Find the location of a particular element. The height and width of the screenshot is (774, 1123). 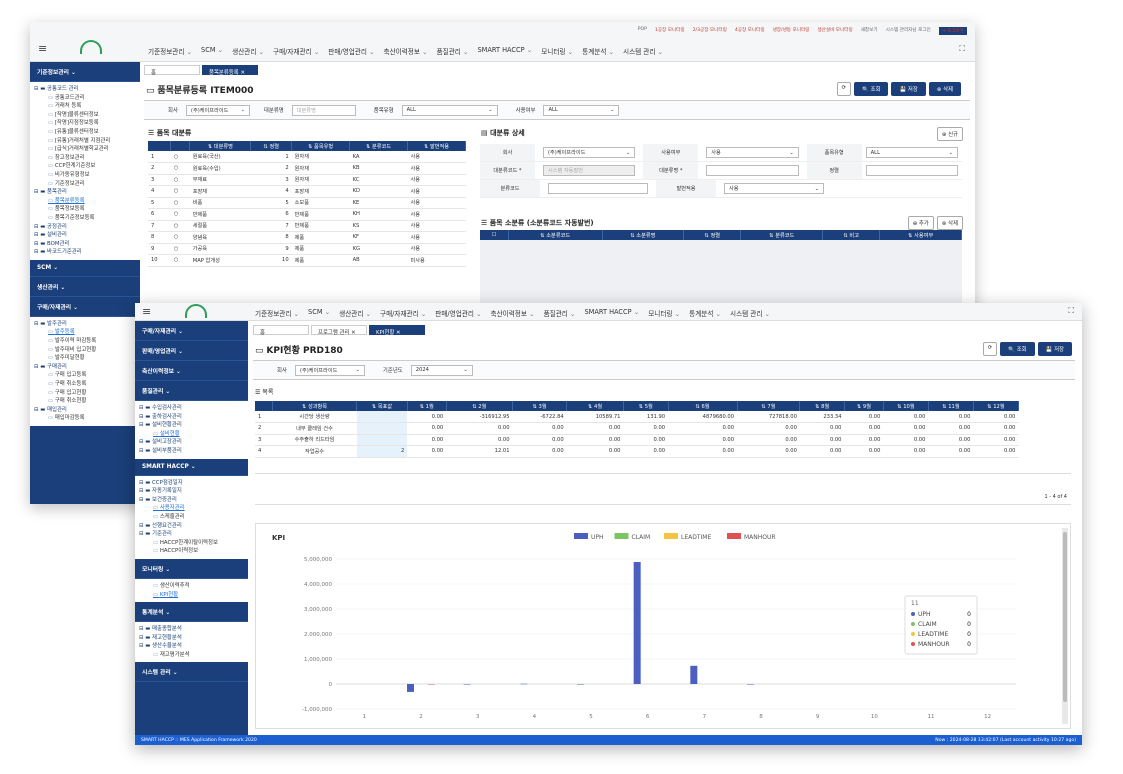

table-row: 2 ○ 원료육(수입) 2 원자재 KB 사용 is located at coordinates (307, 168).